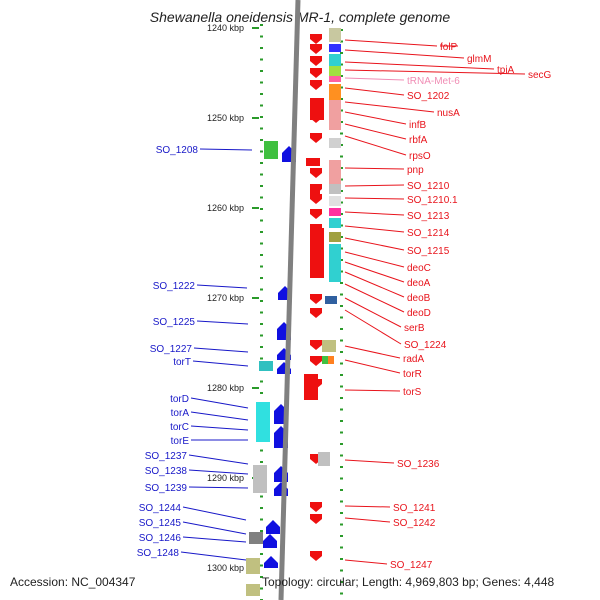 This screenshot has height=600, width=600. What do you see at coordinates (449, 47) in the screenshot?
I see `gene-label-text: folP` at bounding box center [449, 47].